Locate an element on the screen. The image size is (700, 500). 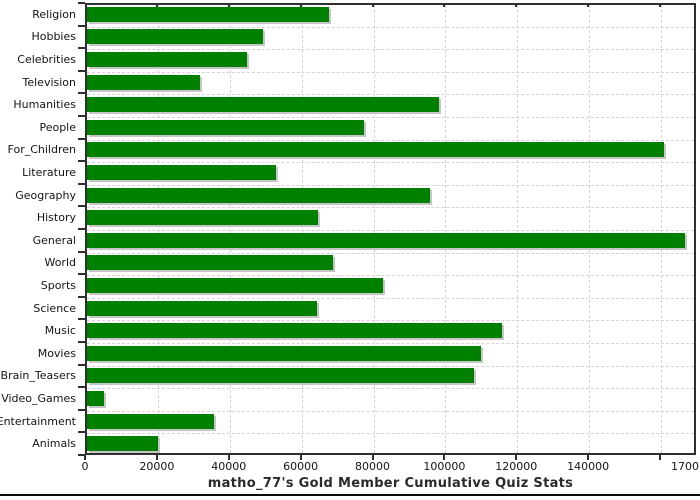
bar-history is located at coordinates (202, 218).